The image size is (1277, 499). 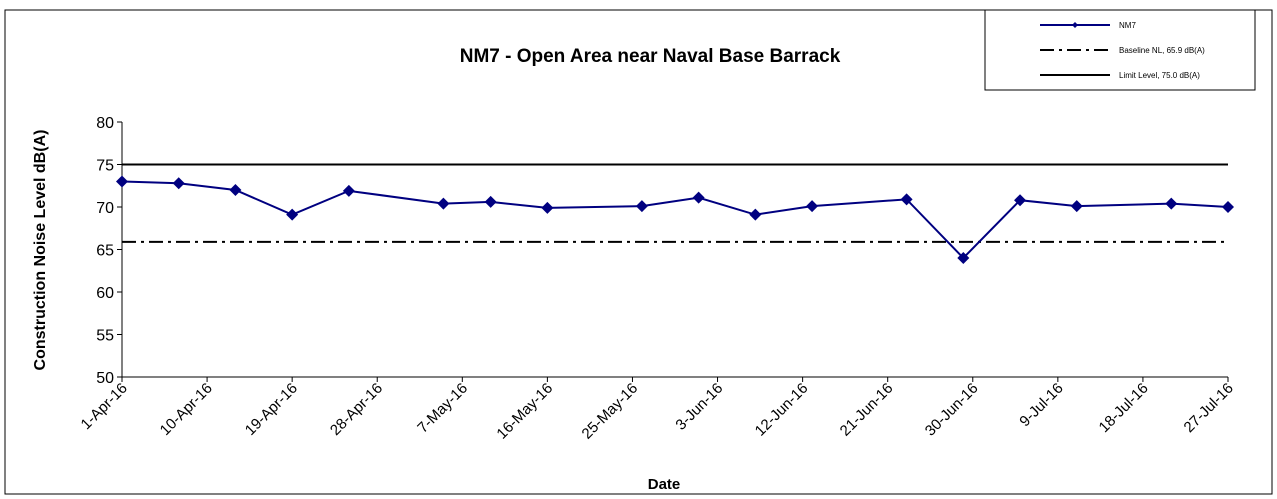 What do you see at coordinates (1127, 25) in the screenshot?
I see `legend-label: NM7` at bounding box center [1127, 25].